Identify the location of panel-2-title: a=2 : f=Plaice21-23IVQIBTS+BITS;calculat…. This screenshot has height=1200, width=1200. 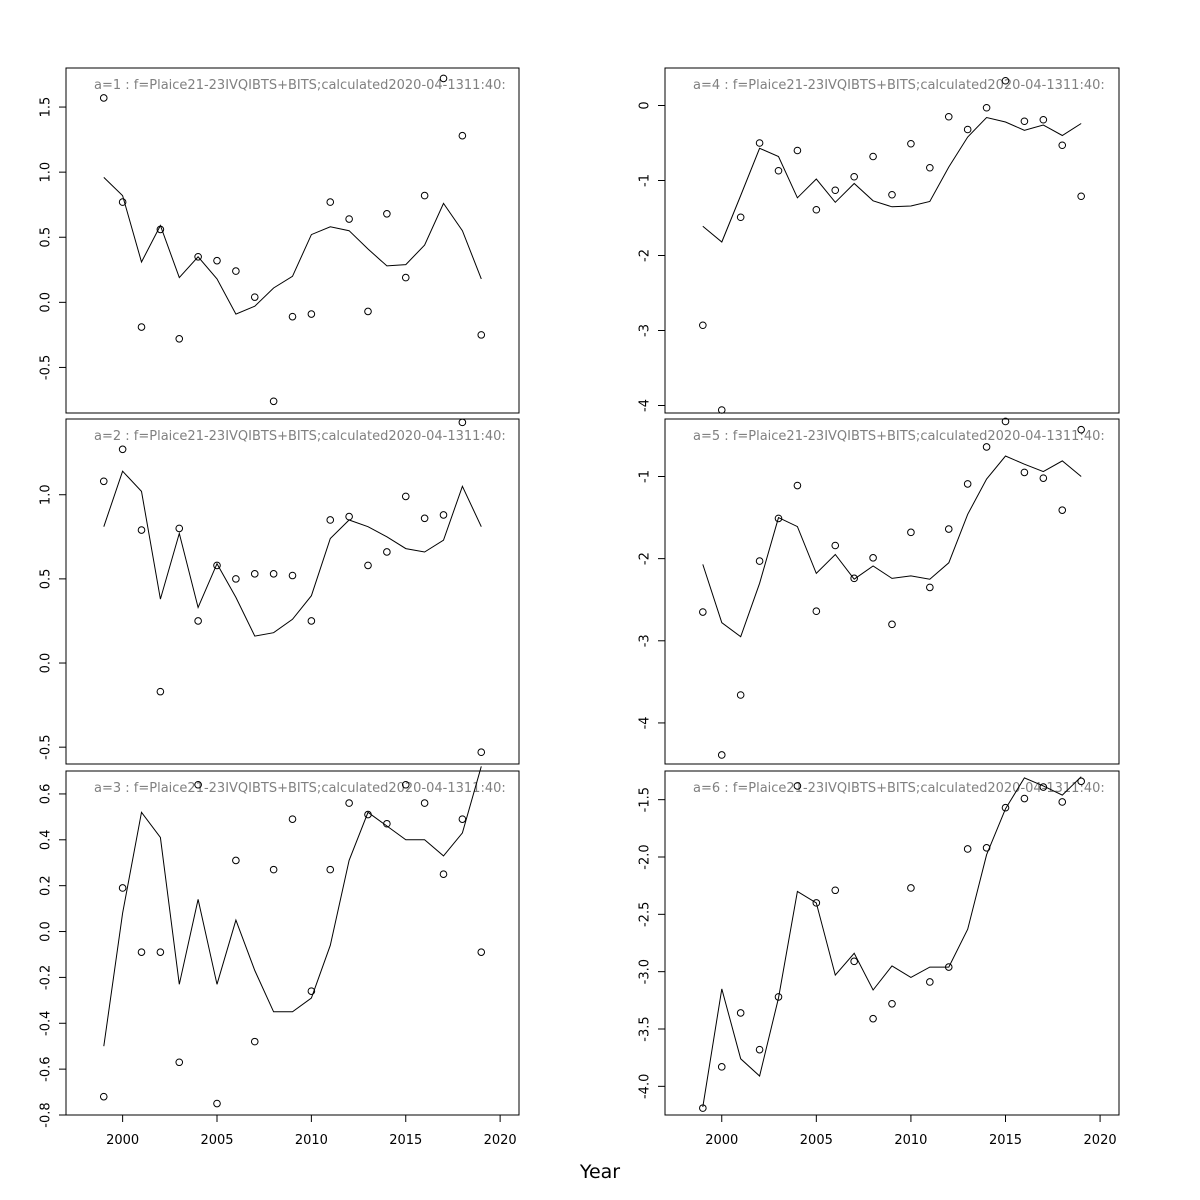
(300, 436).